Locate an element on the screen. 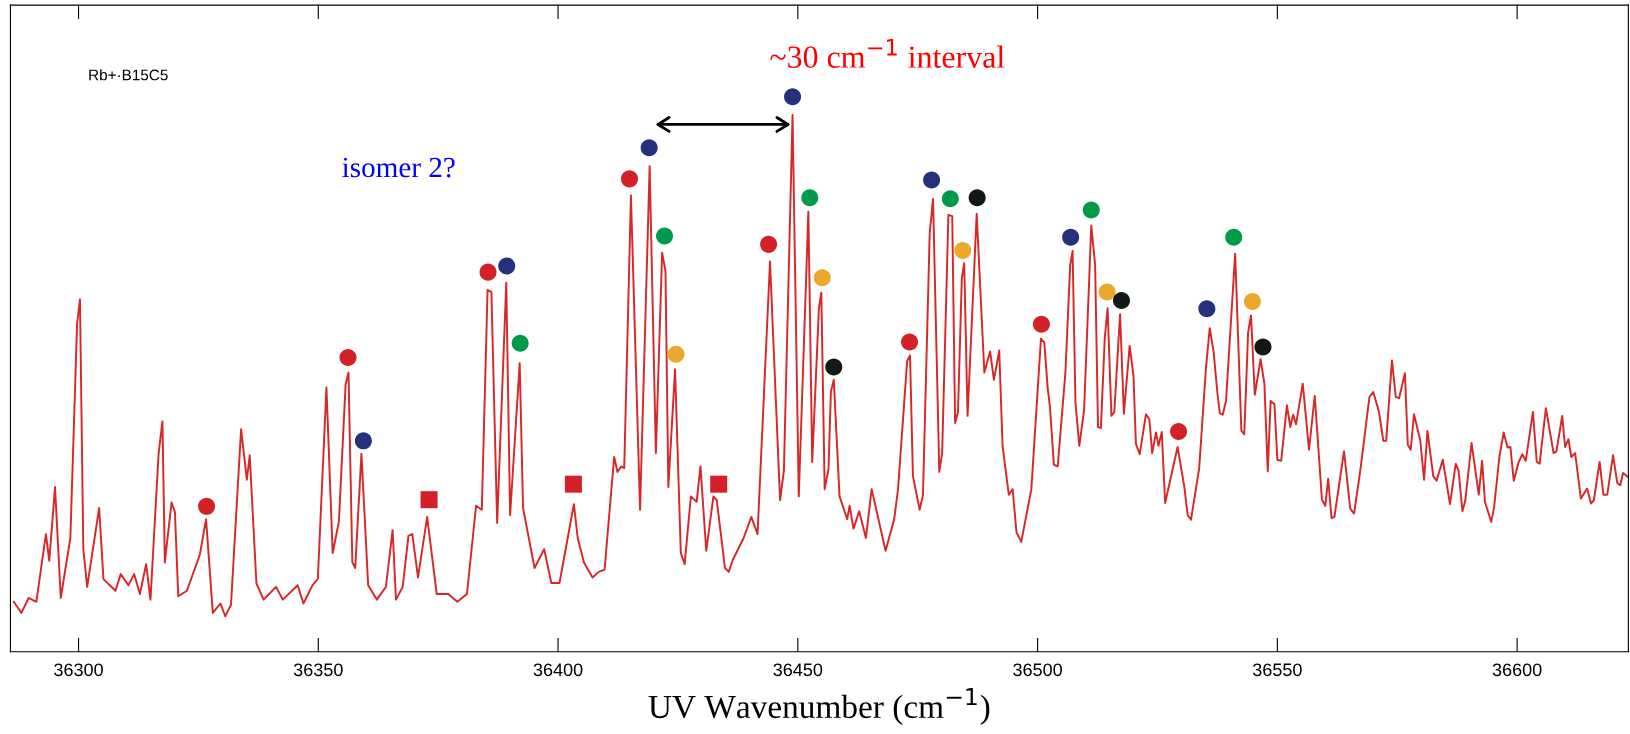 The height and width of the screenshot is (734, 1630). annotation: isomer 2? is located at coordinates (398, 167).